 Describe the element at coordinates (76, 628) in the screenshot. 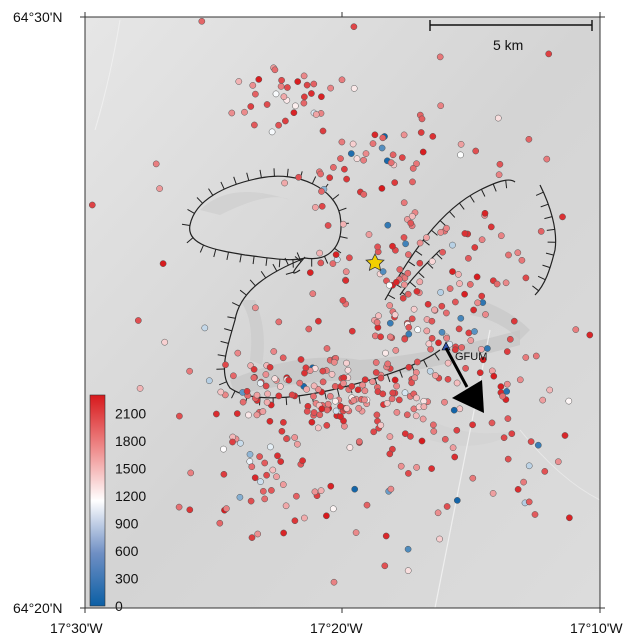

I see `lon-label-west: 17°30'W` at that location.